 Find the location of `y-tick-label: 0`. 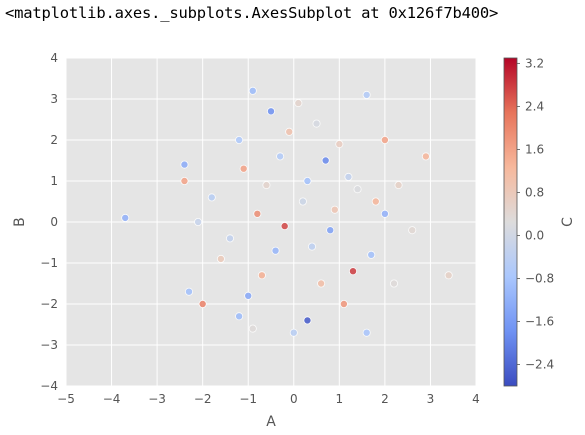

y-tick-label: 0 is located at coordinates (54, 222).